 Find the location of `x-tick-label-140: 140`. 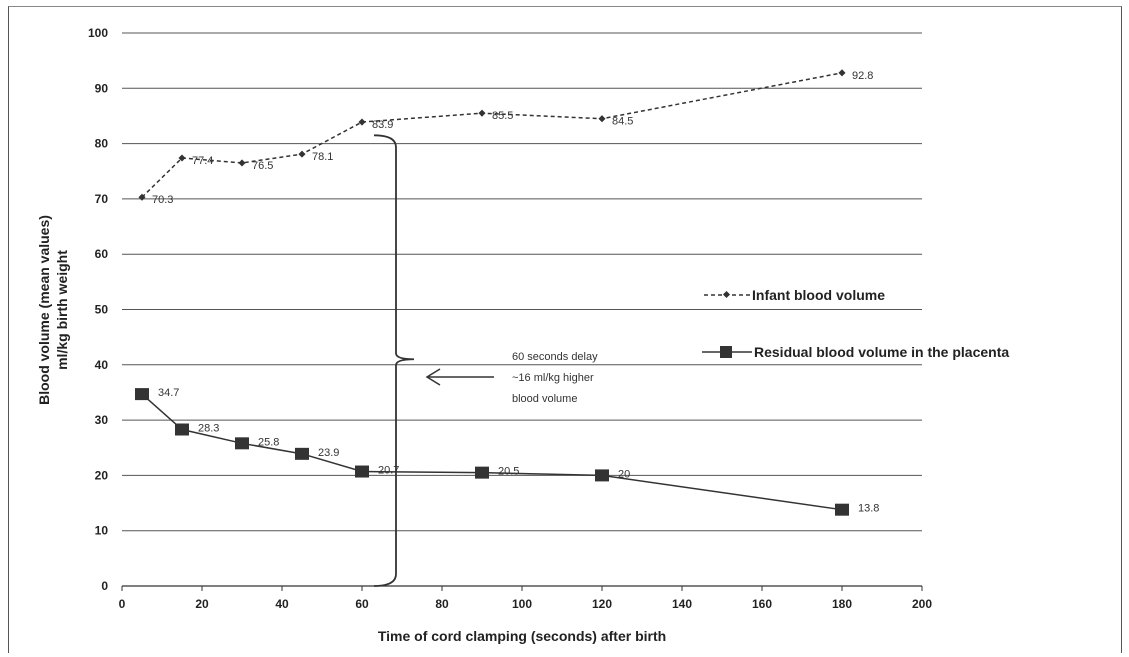

x-tick-label-140: 140 is located at coordinates (682, 604).